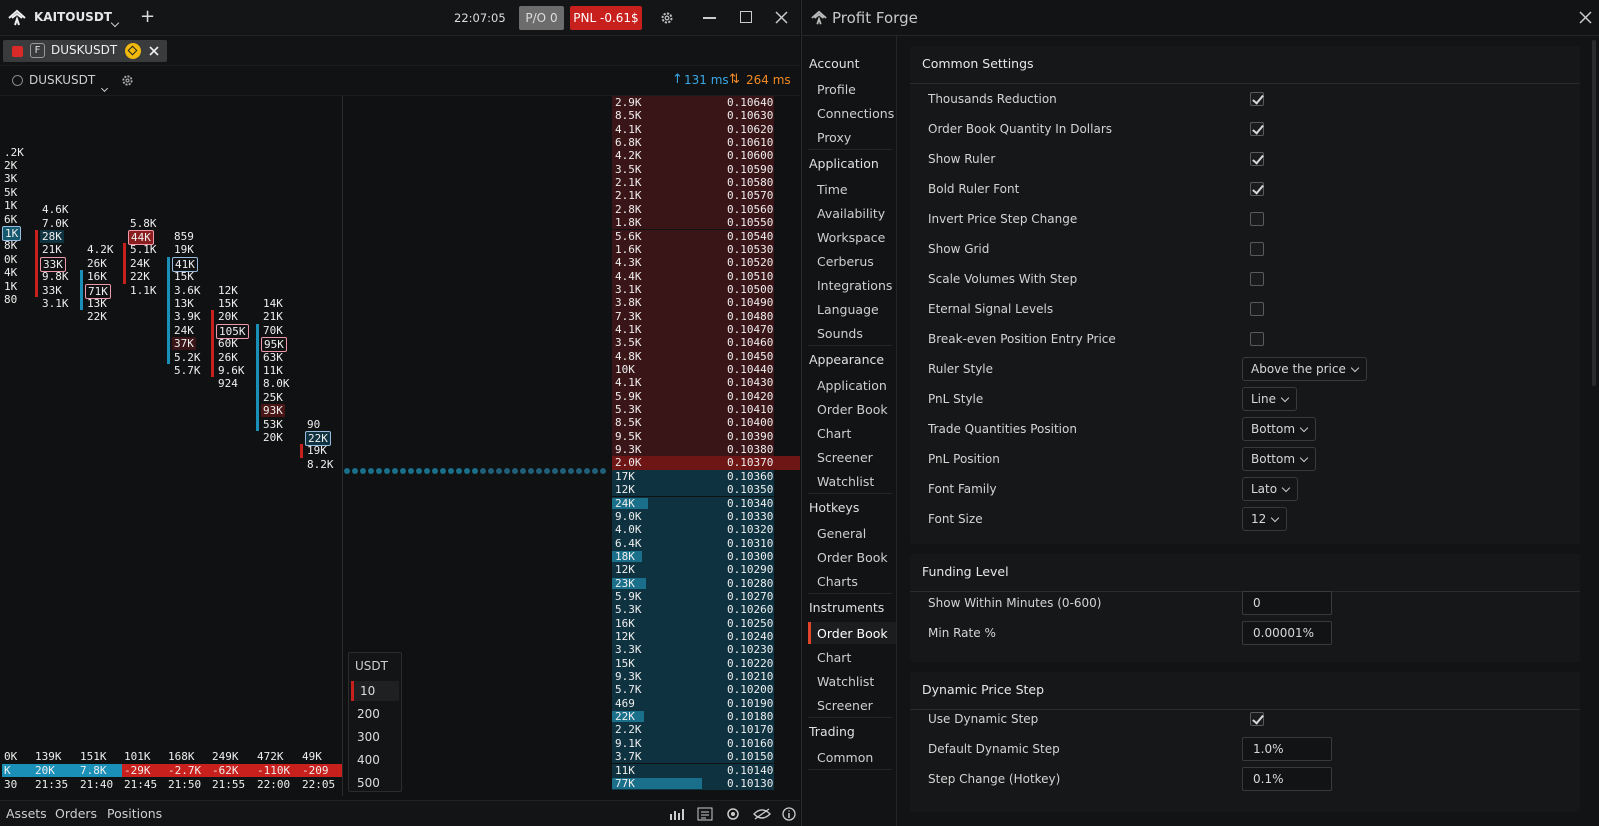  I want to click on setting-input: 0.1%, so click(1287, 779).